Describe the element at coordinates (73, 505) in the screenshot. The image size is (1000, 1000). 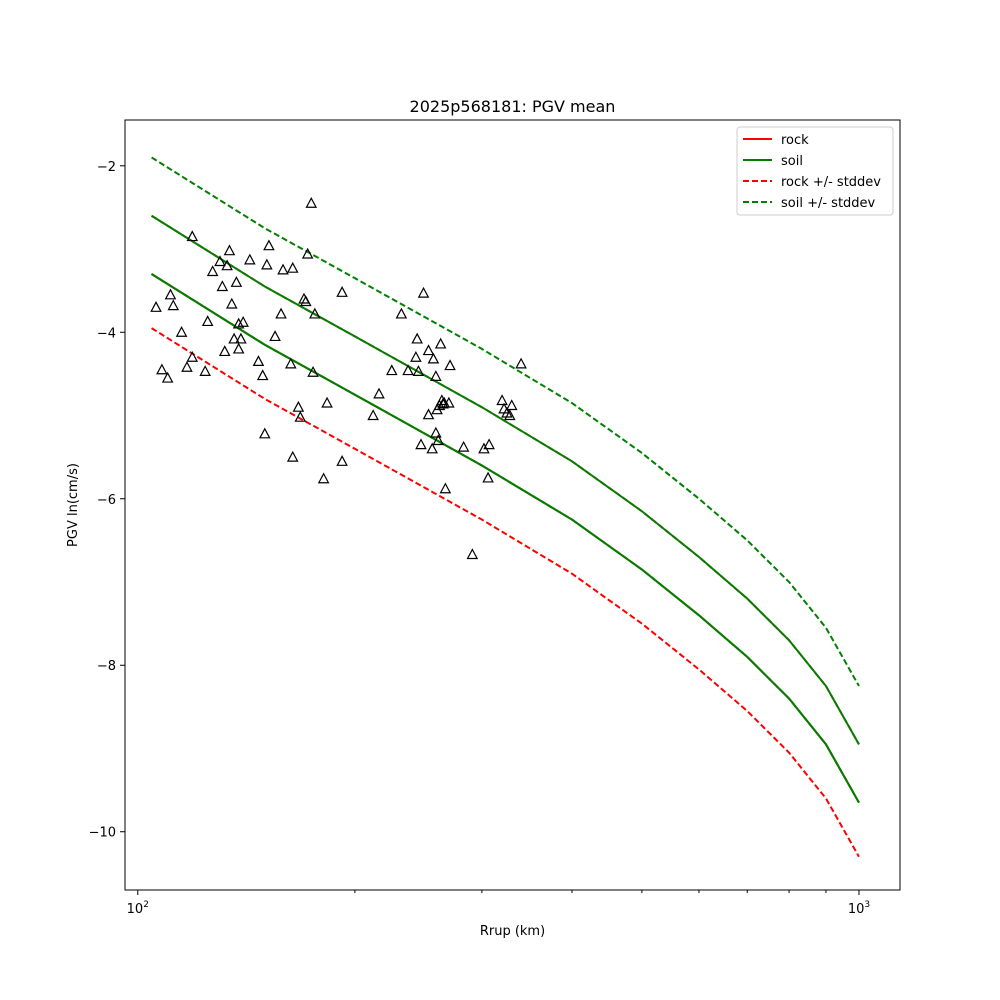
I see `y-axis-label: PGV ln(cm/s)` at that location.